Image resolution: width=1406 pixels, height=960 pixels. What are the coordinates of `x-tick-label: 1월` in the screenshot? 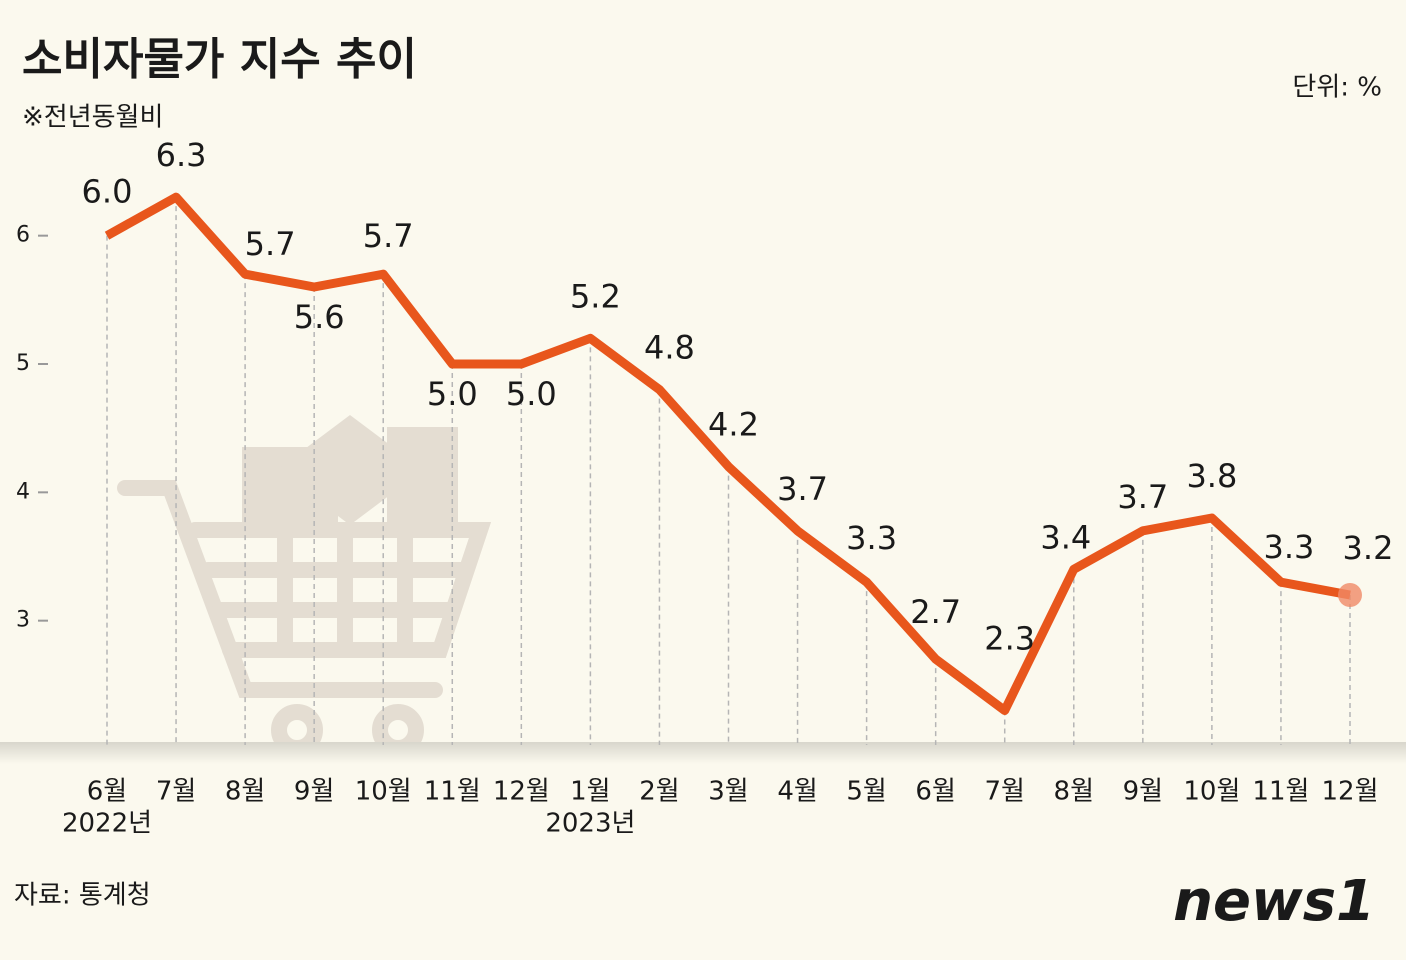 It's located at (590, 792).